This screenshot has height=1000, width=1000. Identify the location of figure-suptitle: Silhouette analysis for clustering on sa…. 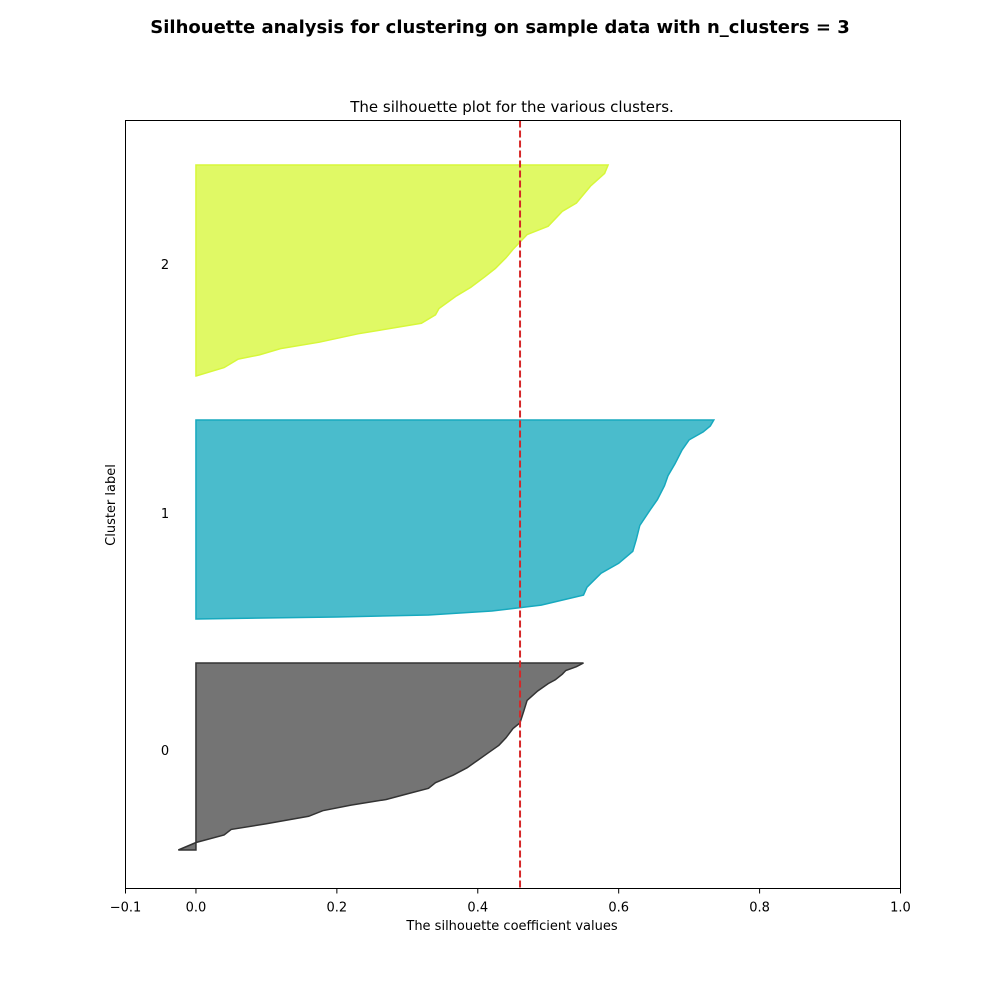
(500, 27).